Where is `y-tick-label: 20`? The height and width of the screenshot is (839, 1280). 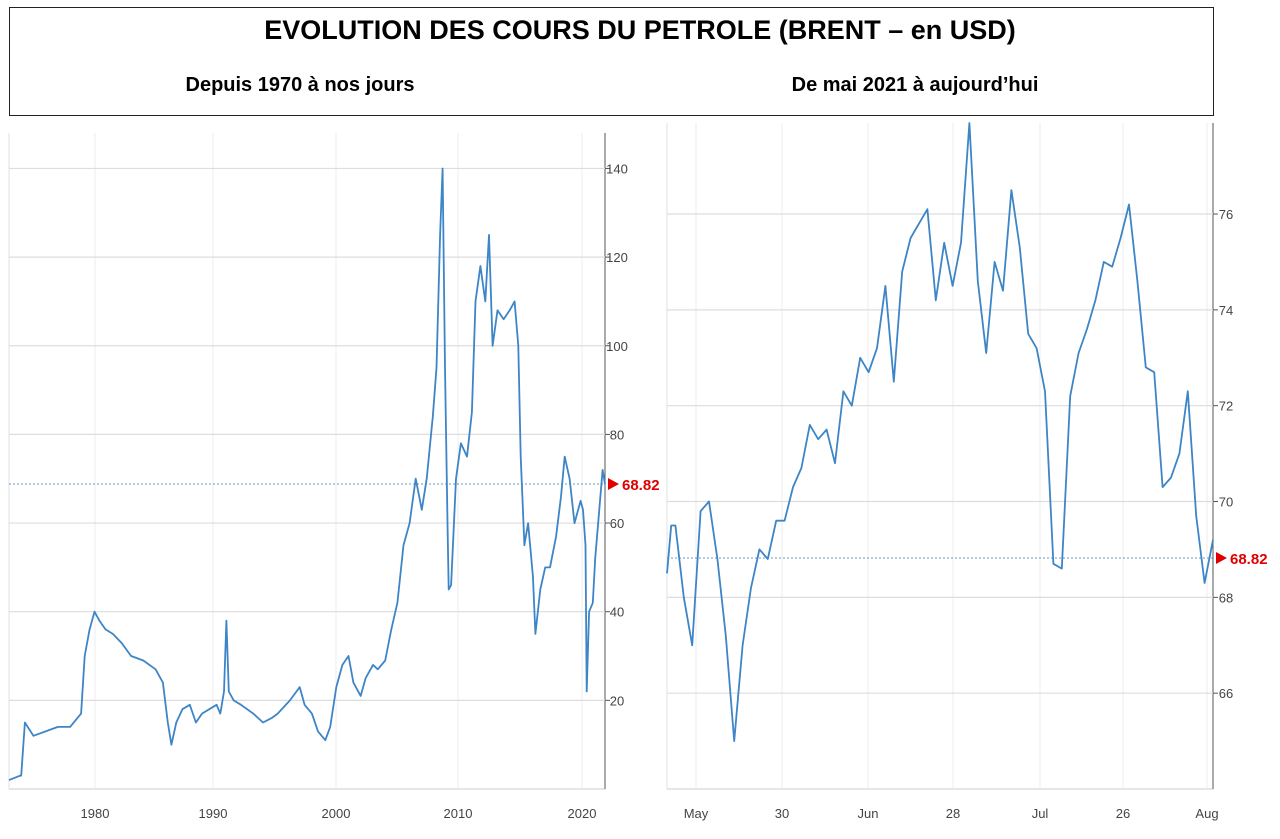 y-tick-label: 20 is located at coordinates (617, 700).